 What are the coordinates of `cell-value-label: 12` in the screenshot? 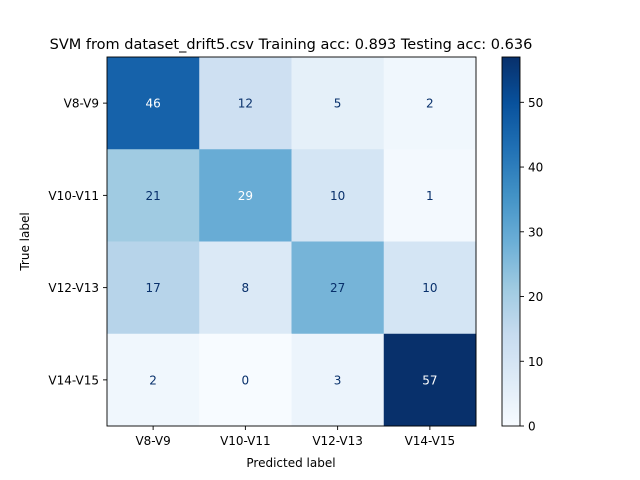 It's located at (245, 104).